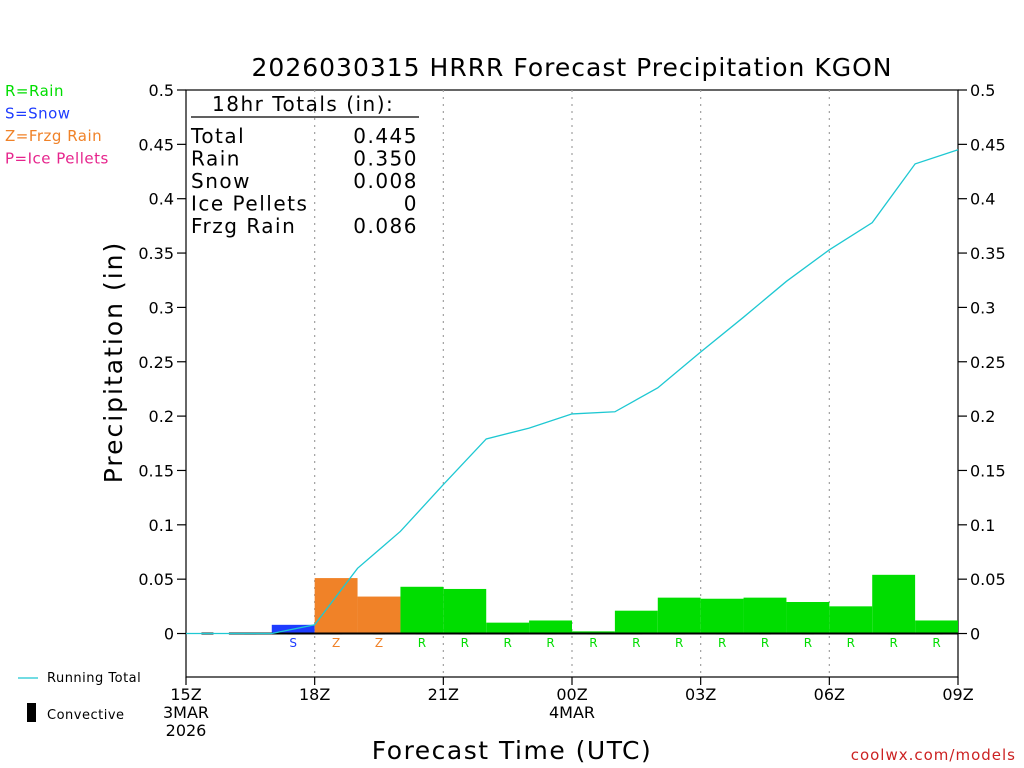  Describe the element at coordinates (293, 643) in the screenshot. I see `ptype-label-hour-18: S` at that location.